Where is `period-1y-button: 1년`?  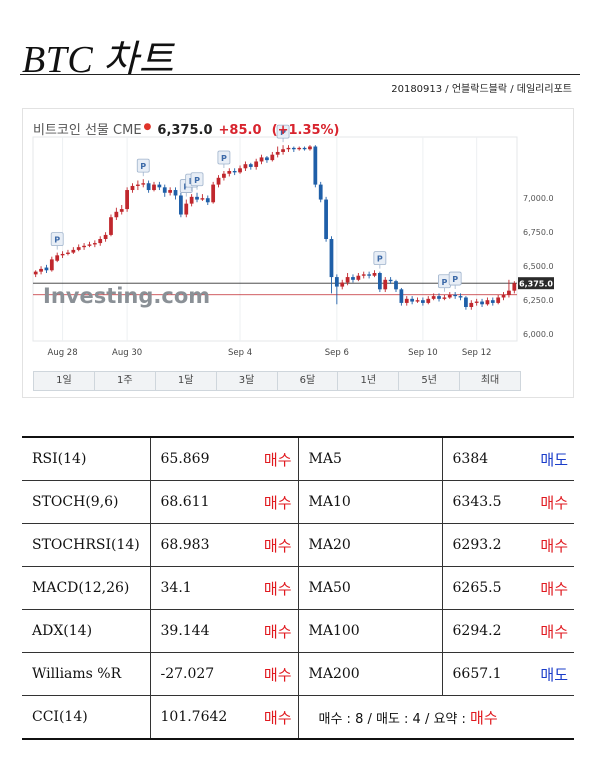 period-1y-button: 1년 is located at coordinates (369, 381).